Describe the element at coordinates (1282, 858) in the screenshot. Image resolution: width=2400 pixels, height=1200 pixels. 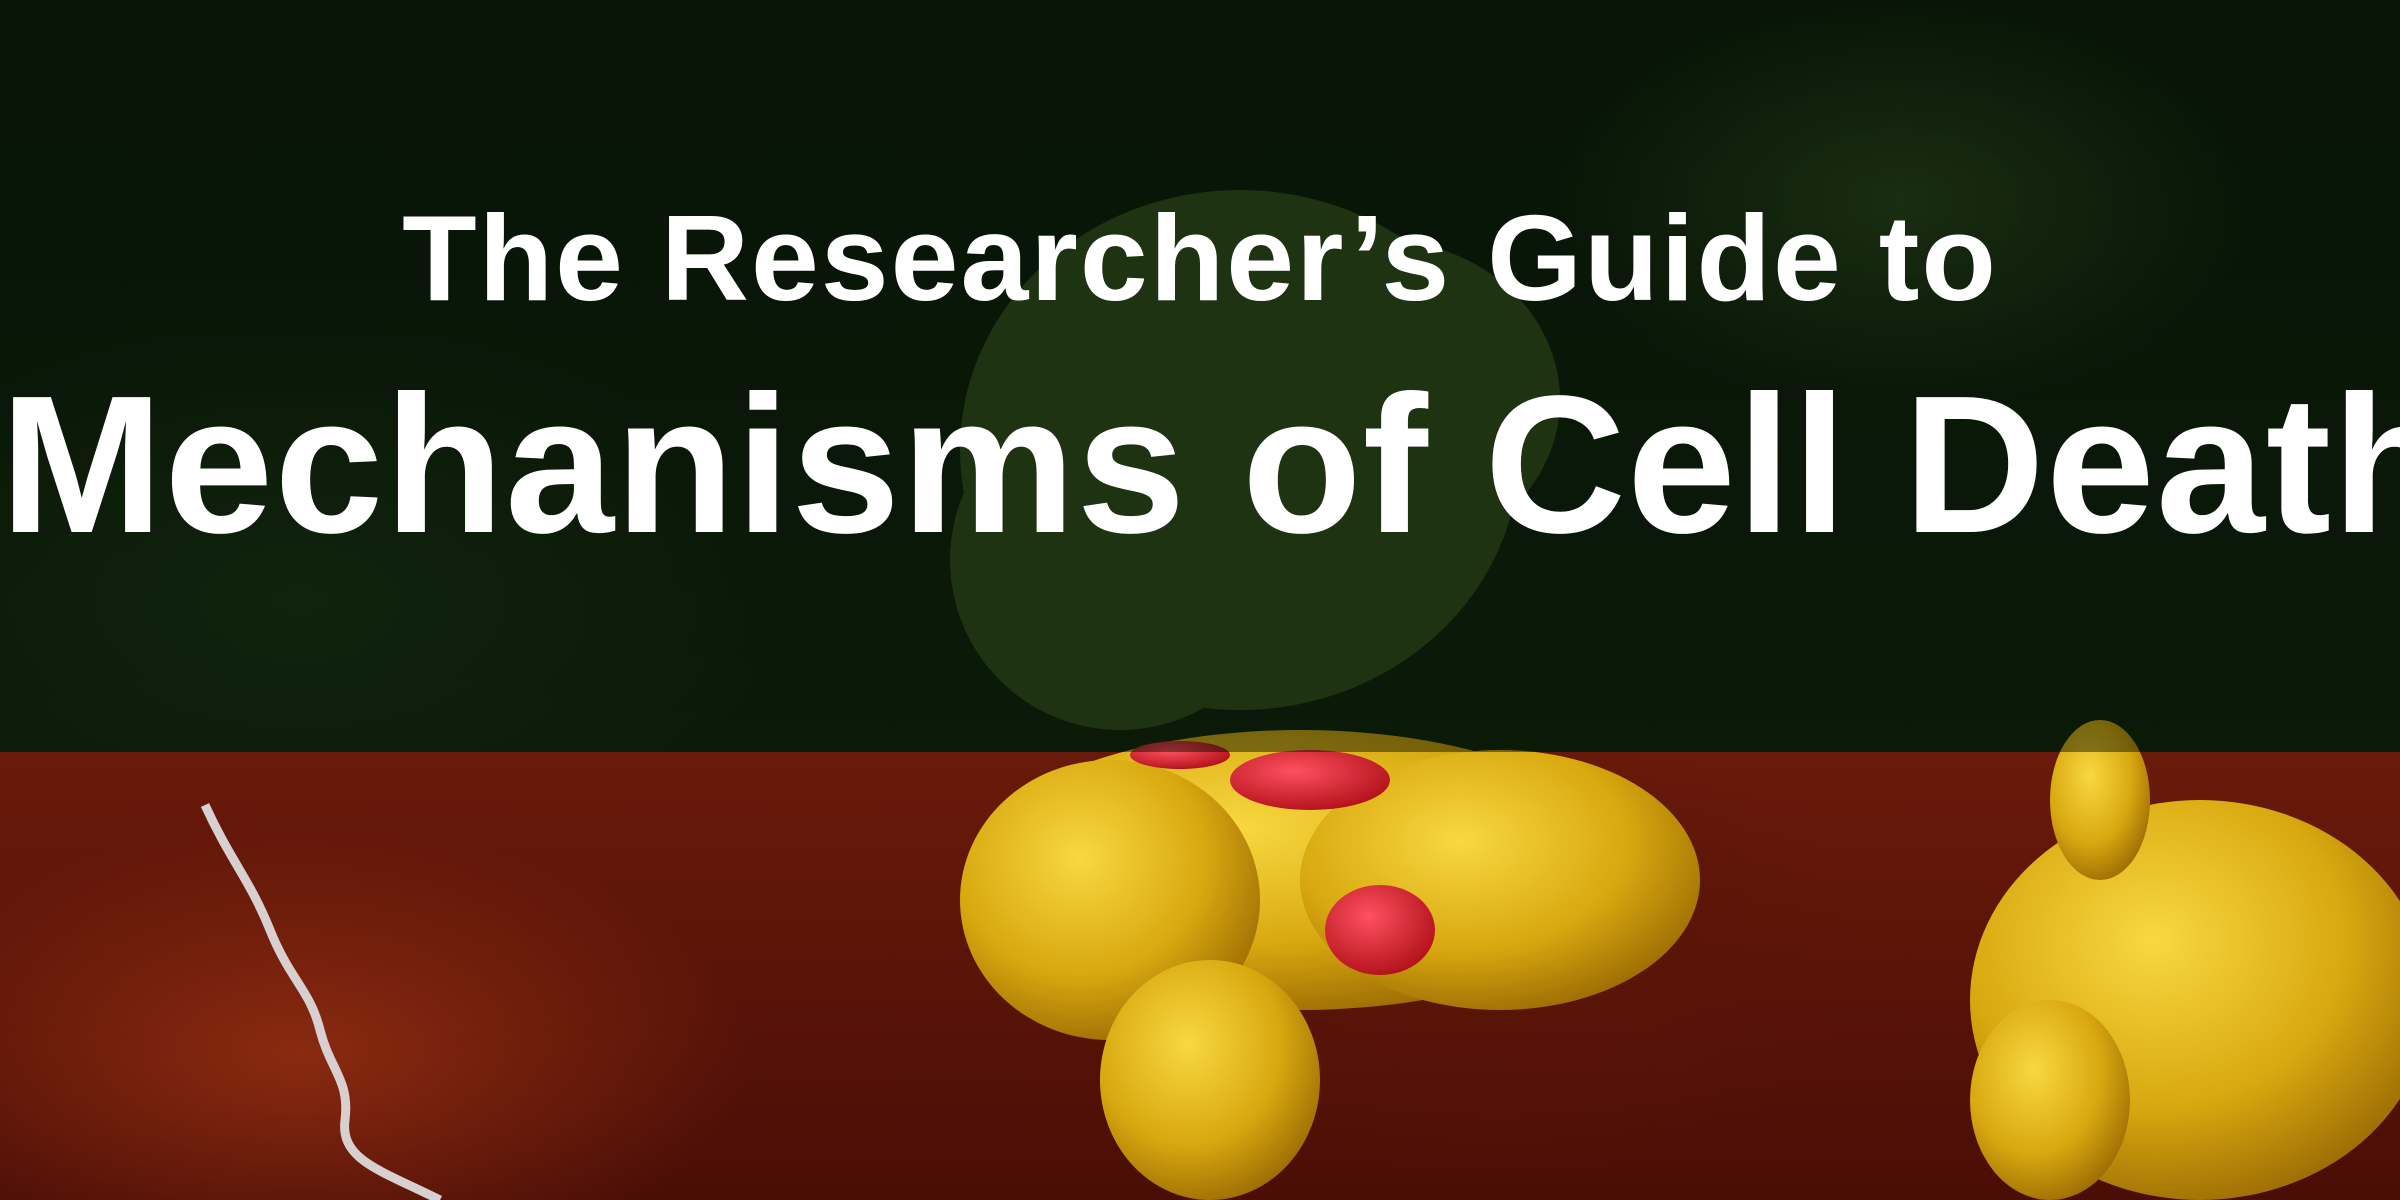
I see `protein-red-spots` at that location.